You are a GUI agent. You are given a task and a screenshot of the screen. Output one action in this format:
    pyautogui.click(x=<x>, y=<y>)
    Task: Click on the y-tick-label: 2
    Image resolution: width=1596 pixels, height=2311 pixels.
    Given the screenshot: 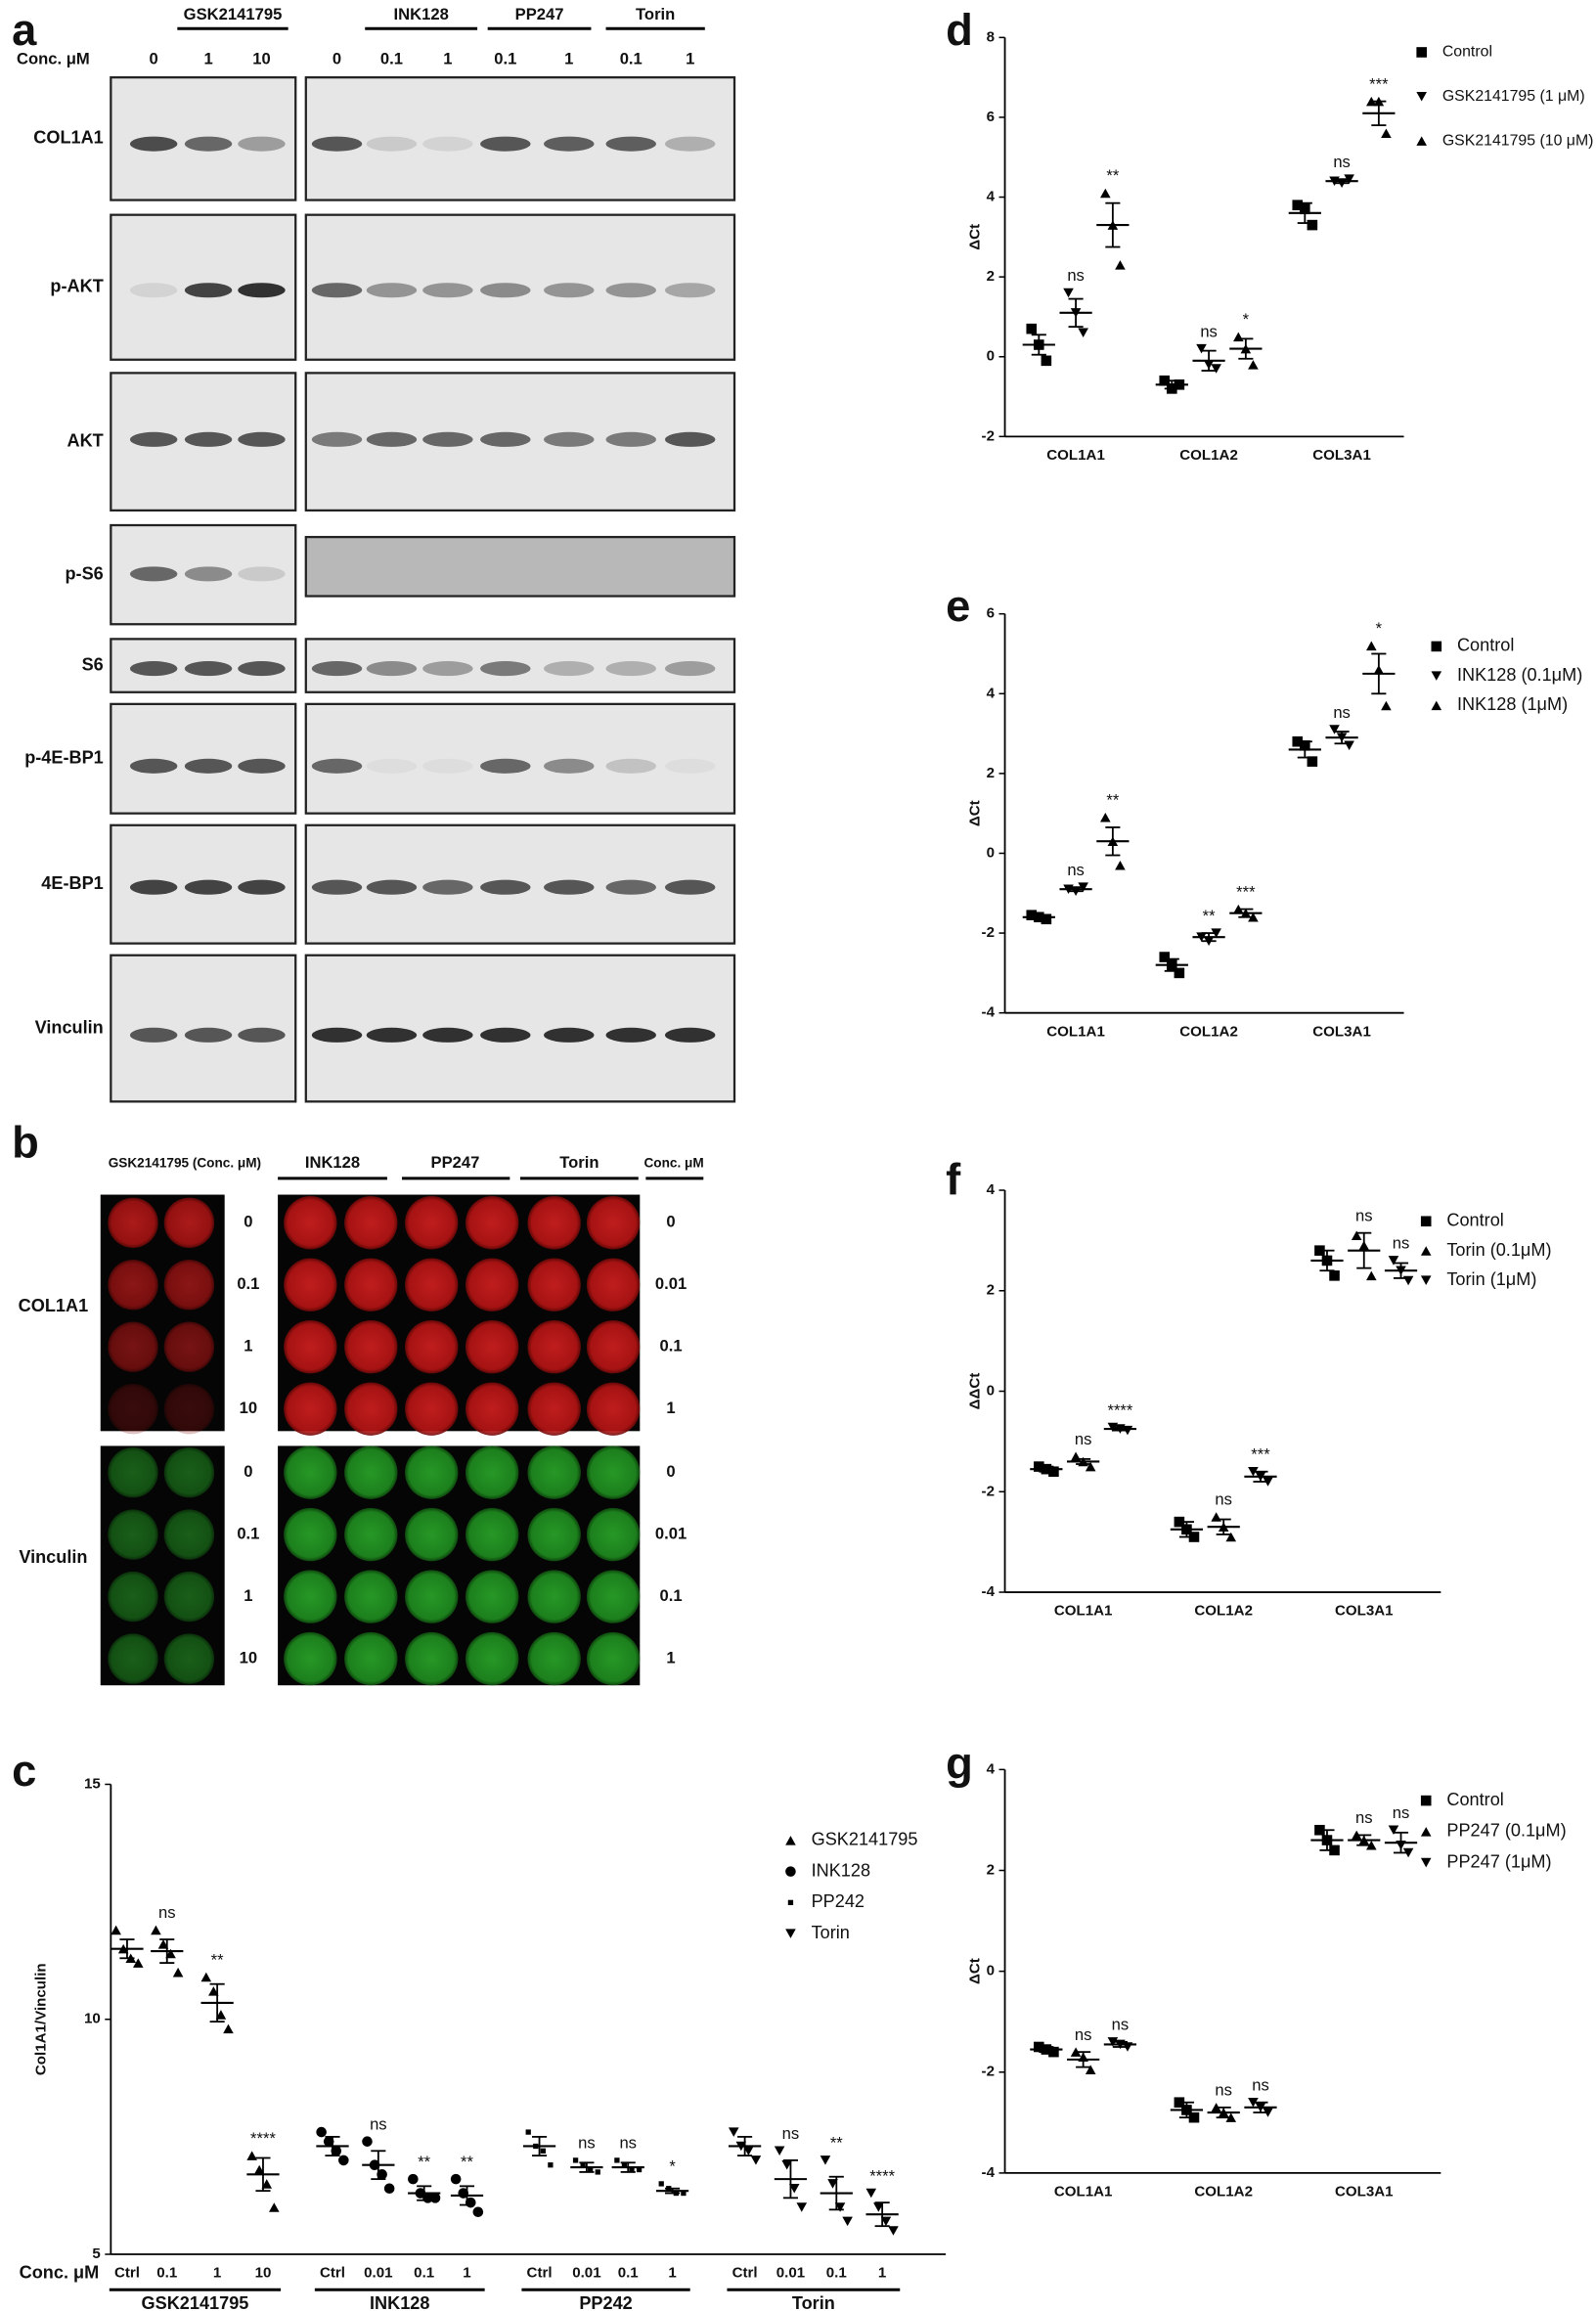 What is the action you would take?
    pyautogui.click(x=991, y=1290)
    